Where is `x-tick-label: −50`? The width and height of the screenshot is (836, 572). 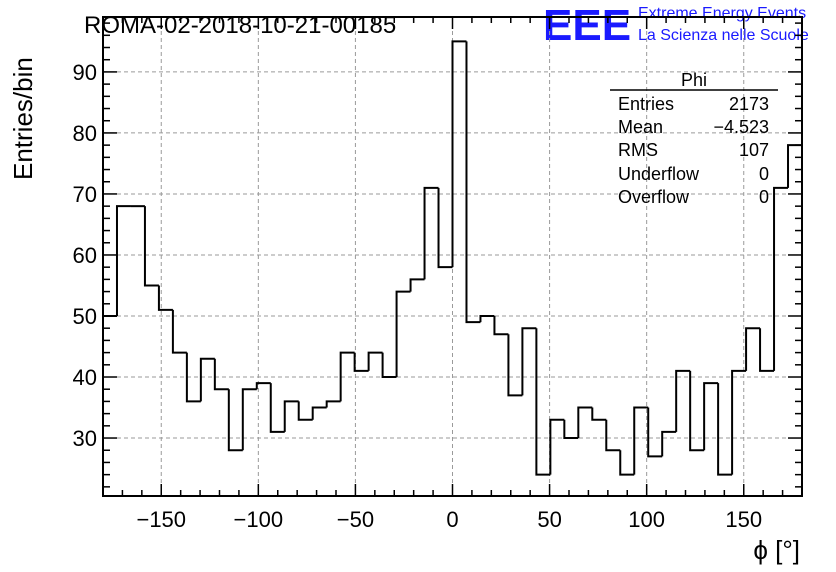 x-tick-label: −50 is located at coordinates (355, 519).